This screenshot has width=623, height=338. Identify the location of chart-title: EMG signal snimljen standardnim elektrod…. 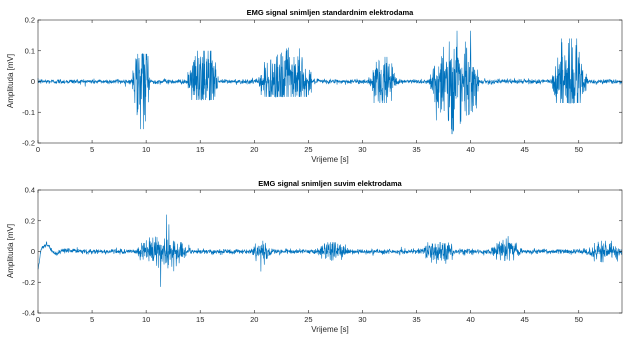
(331, 12).